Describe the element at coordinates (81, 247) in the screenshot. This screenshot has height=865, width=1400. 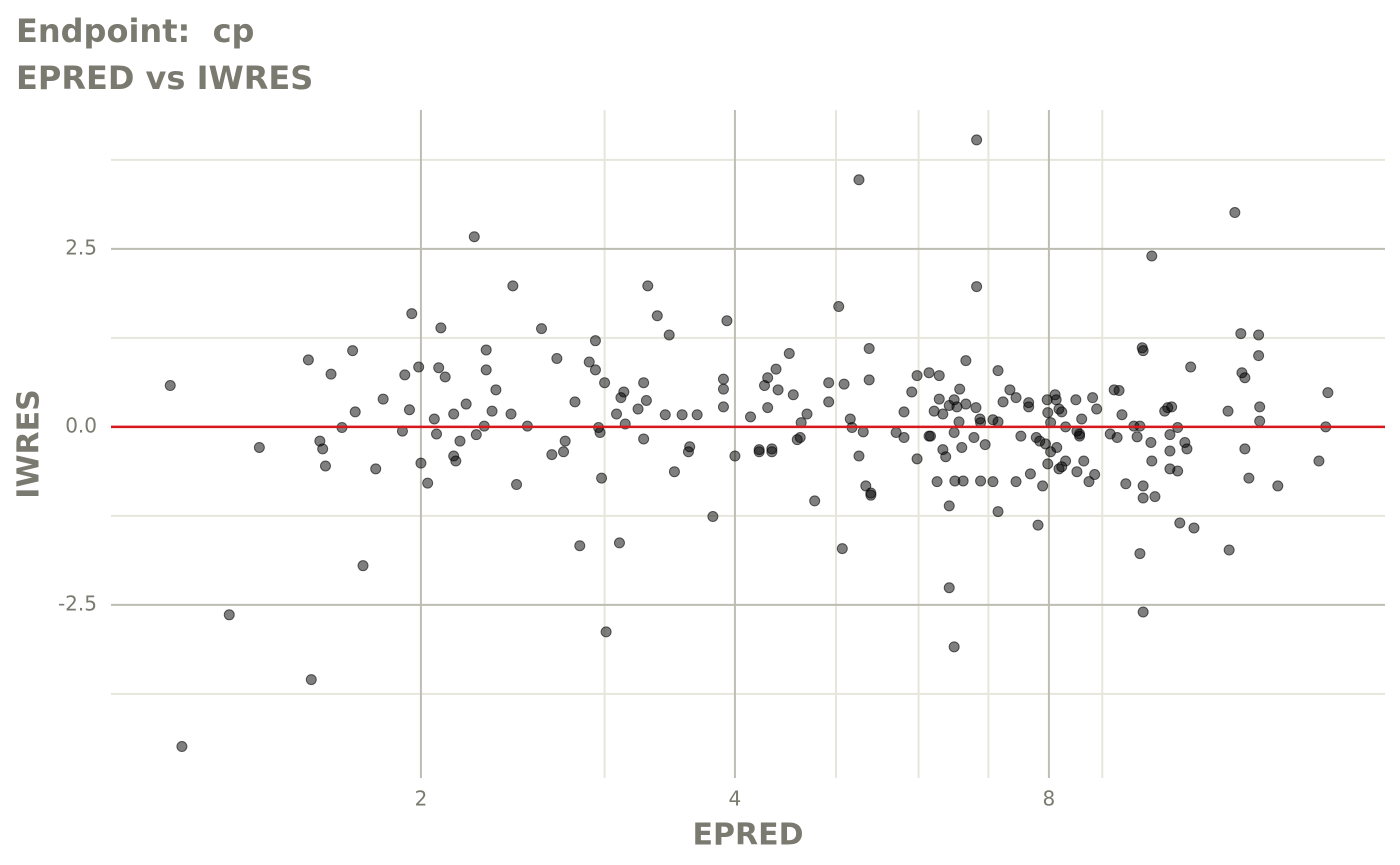
I see `y-tick-label: 2.5` at that location.